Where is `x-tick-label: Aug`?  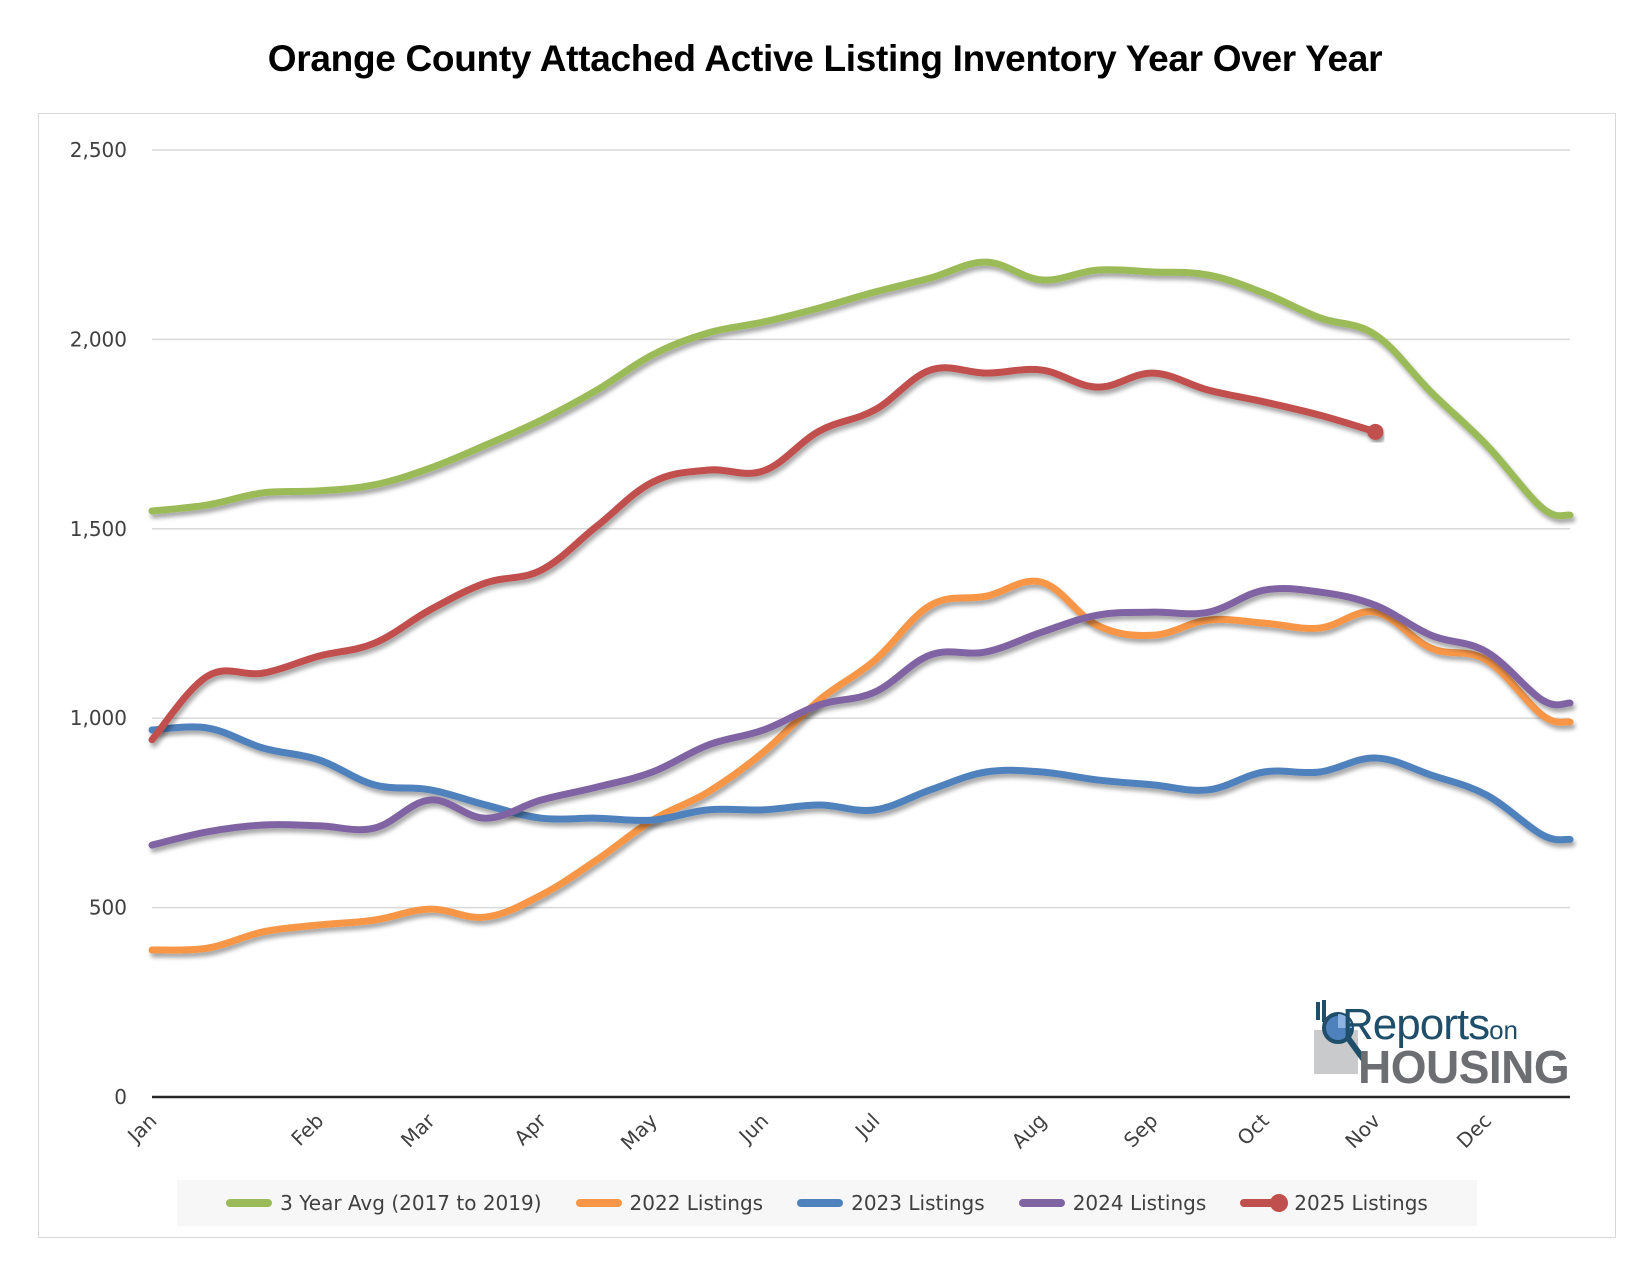
x-tick-label: Aug is located at coordinates (1029, 1131).